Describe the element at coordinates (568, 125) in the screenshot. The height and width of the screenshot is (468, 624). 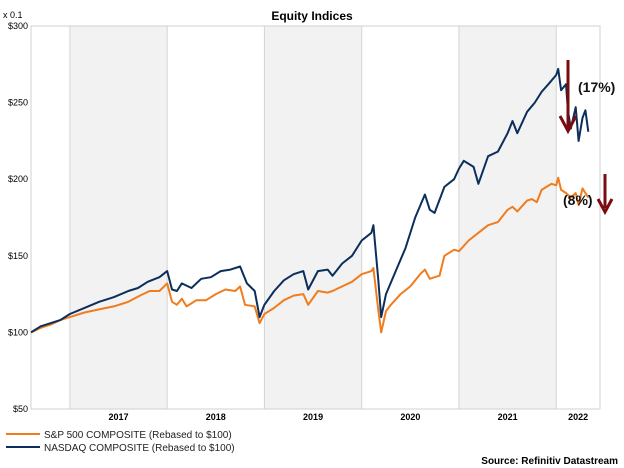
I see `nasdaq-down-arrow-head` at that location.